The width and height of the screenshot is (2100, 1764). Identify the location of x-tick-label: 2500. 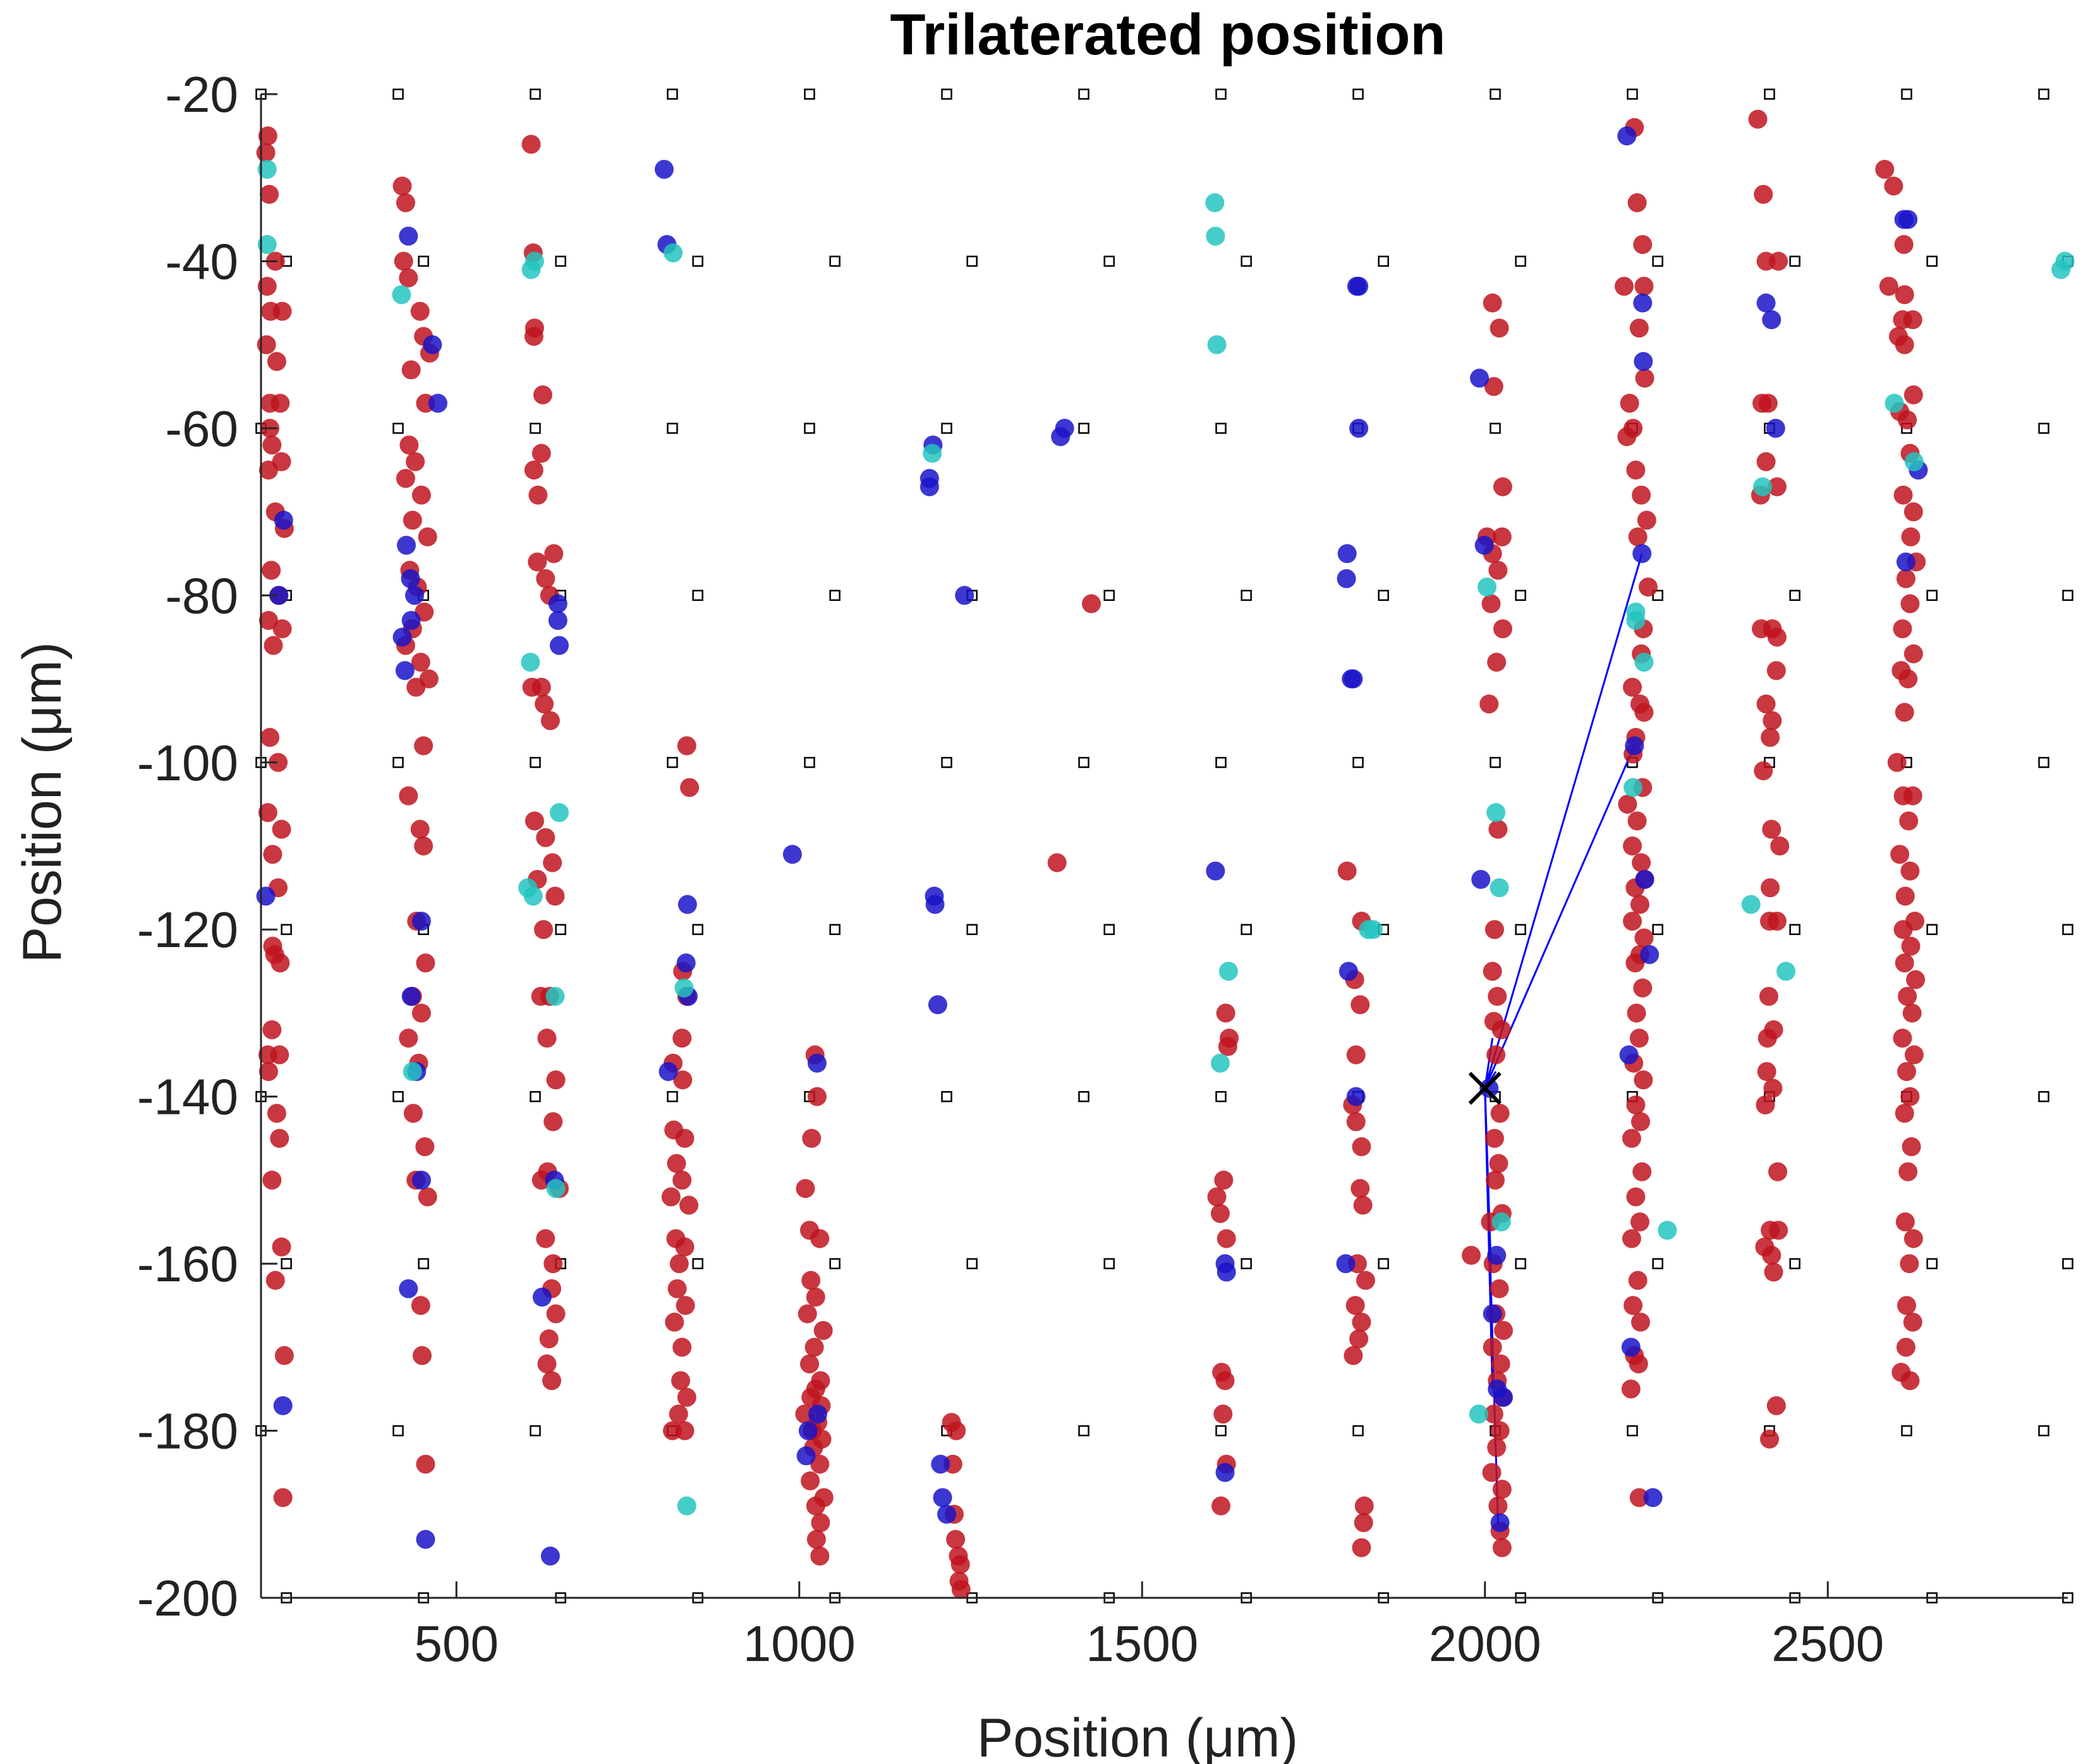
(1827, 1644).